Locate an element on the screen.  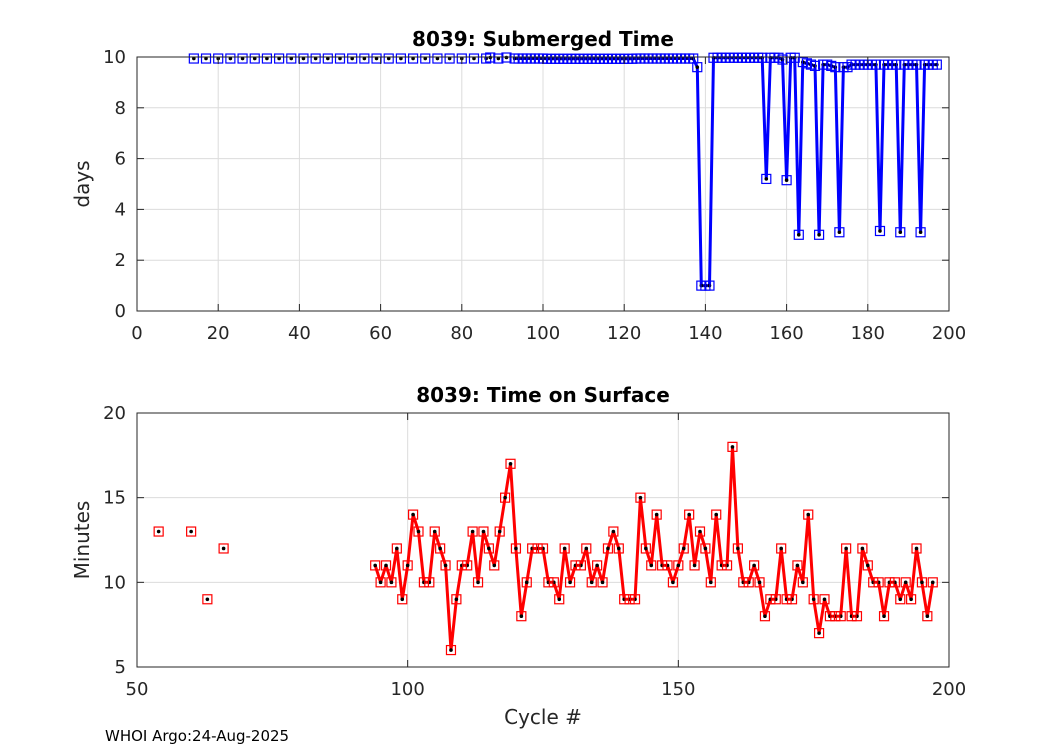
footer-credit: WHOI Argo:24-Aug-2025 is located at coordinates (197, 736).